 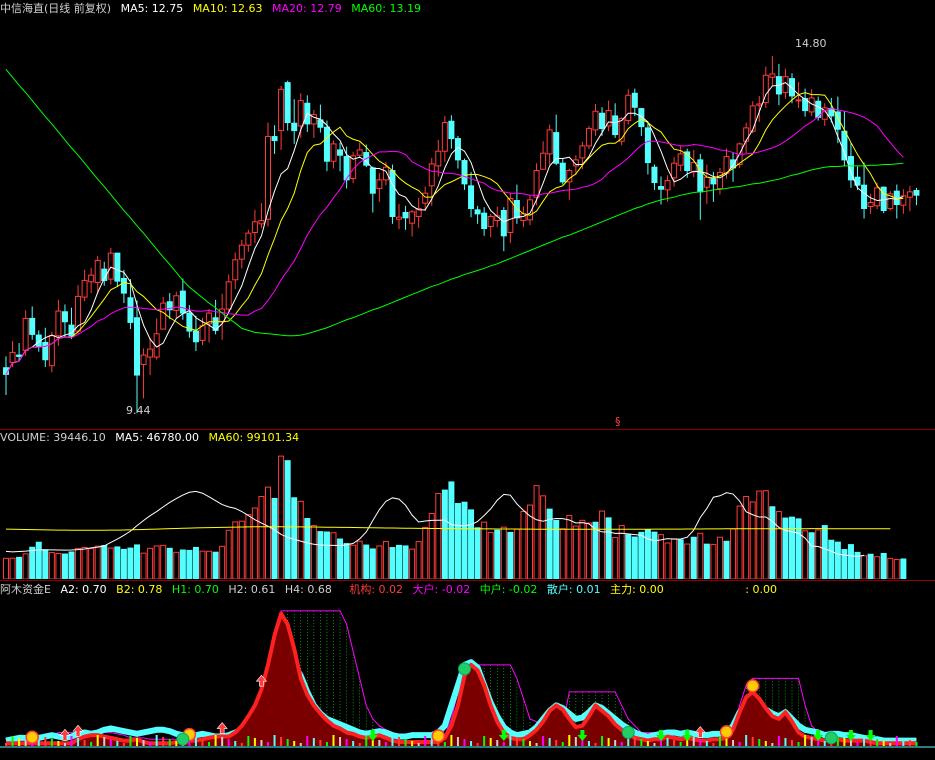 I want to click on ma60-readout: MA60: 13.19, so click(x=386, y=8).